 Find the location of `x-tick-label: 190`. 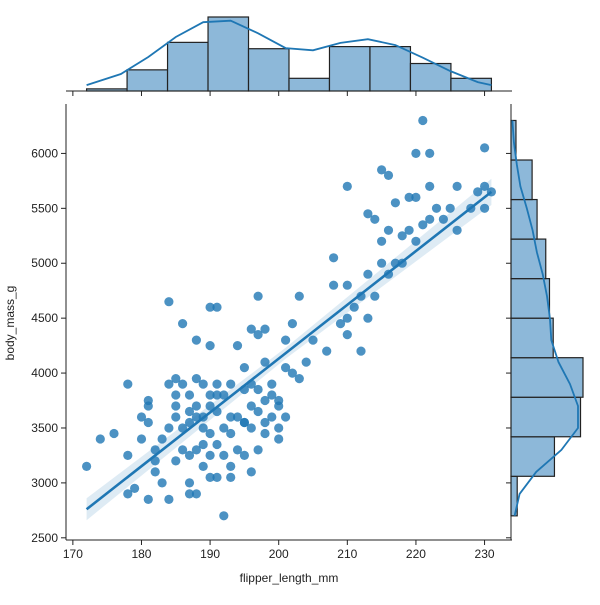

x-tick-label: 190 is located at coordinates (210, 554).